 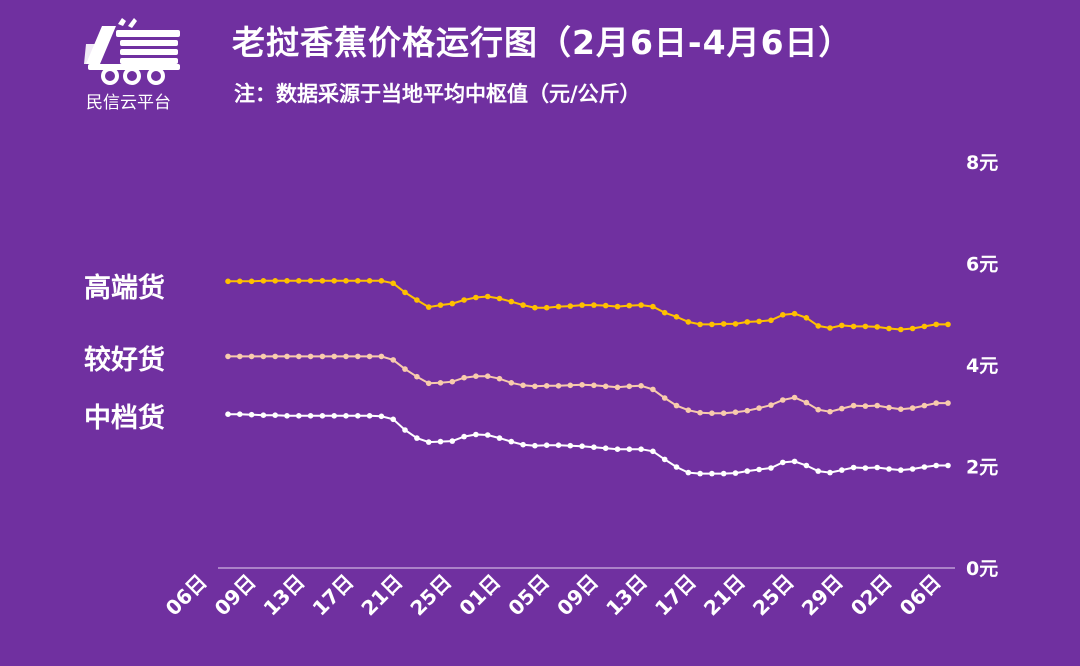 What do you see at coordinates (333, 595) in the screenshot?
I see `x-tick-label: 17日` at bounding box center [333, 595].